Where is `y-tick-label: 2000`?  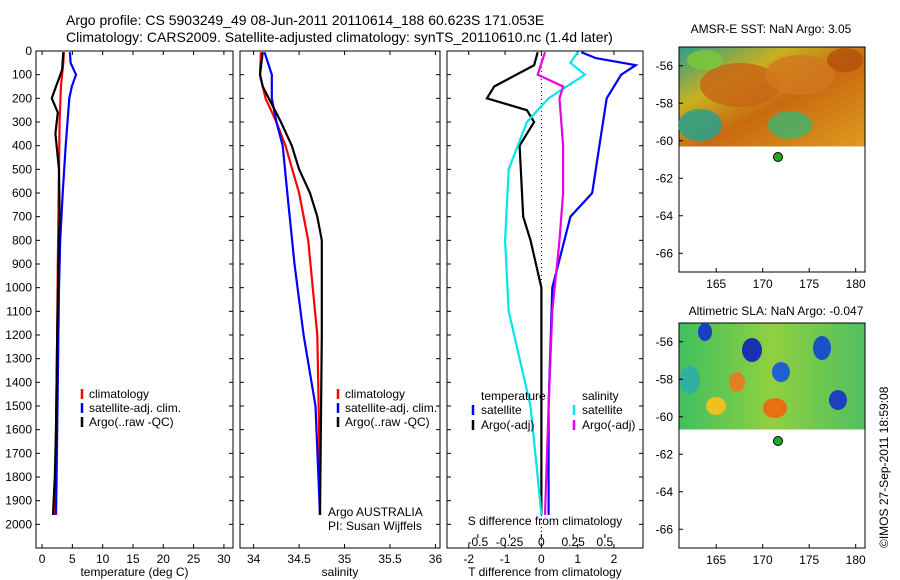 y-tick-label: 2000 is located at coordinates (18, 524).